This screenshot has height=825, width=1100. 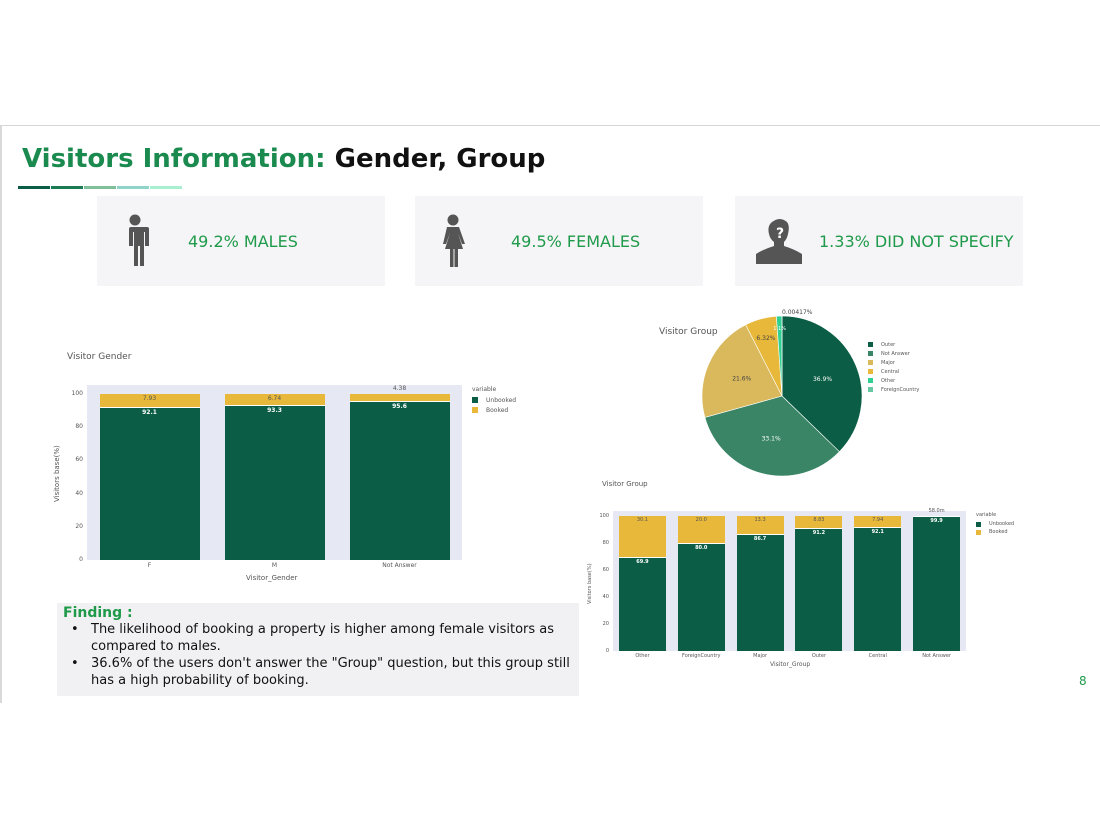 What do you see at coordinates (399, 407) in the screenshot?
I see `unbooked-value-label: 95.6` at bounding box center [399, 407].